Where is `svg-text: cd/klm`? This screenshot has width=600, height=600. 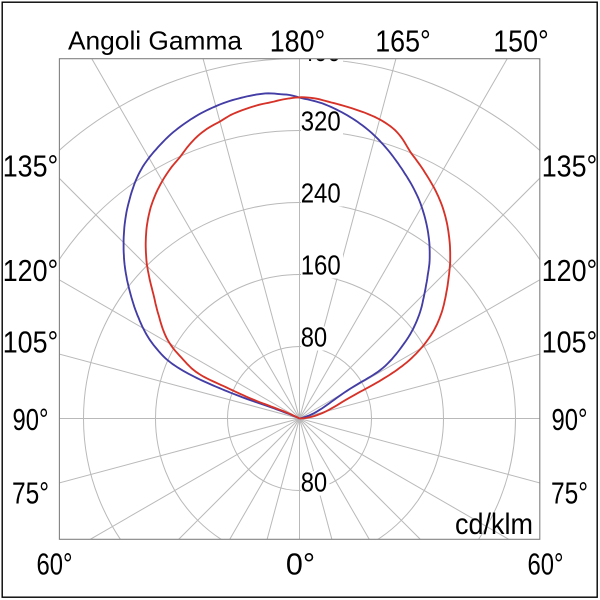
svg-text: cd/klm is located at coordinates (494, 524).